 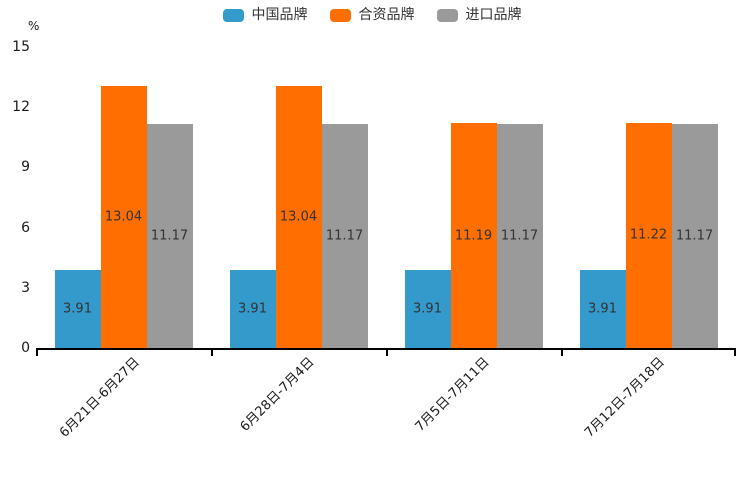 I want to click on x-tick-label-3: 7月12日-7月18日, so click(x=625, y=397).